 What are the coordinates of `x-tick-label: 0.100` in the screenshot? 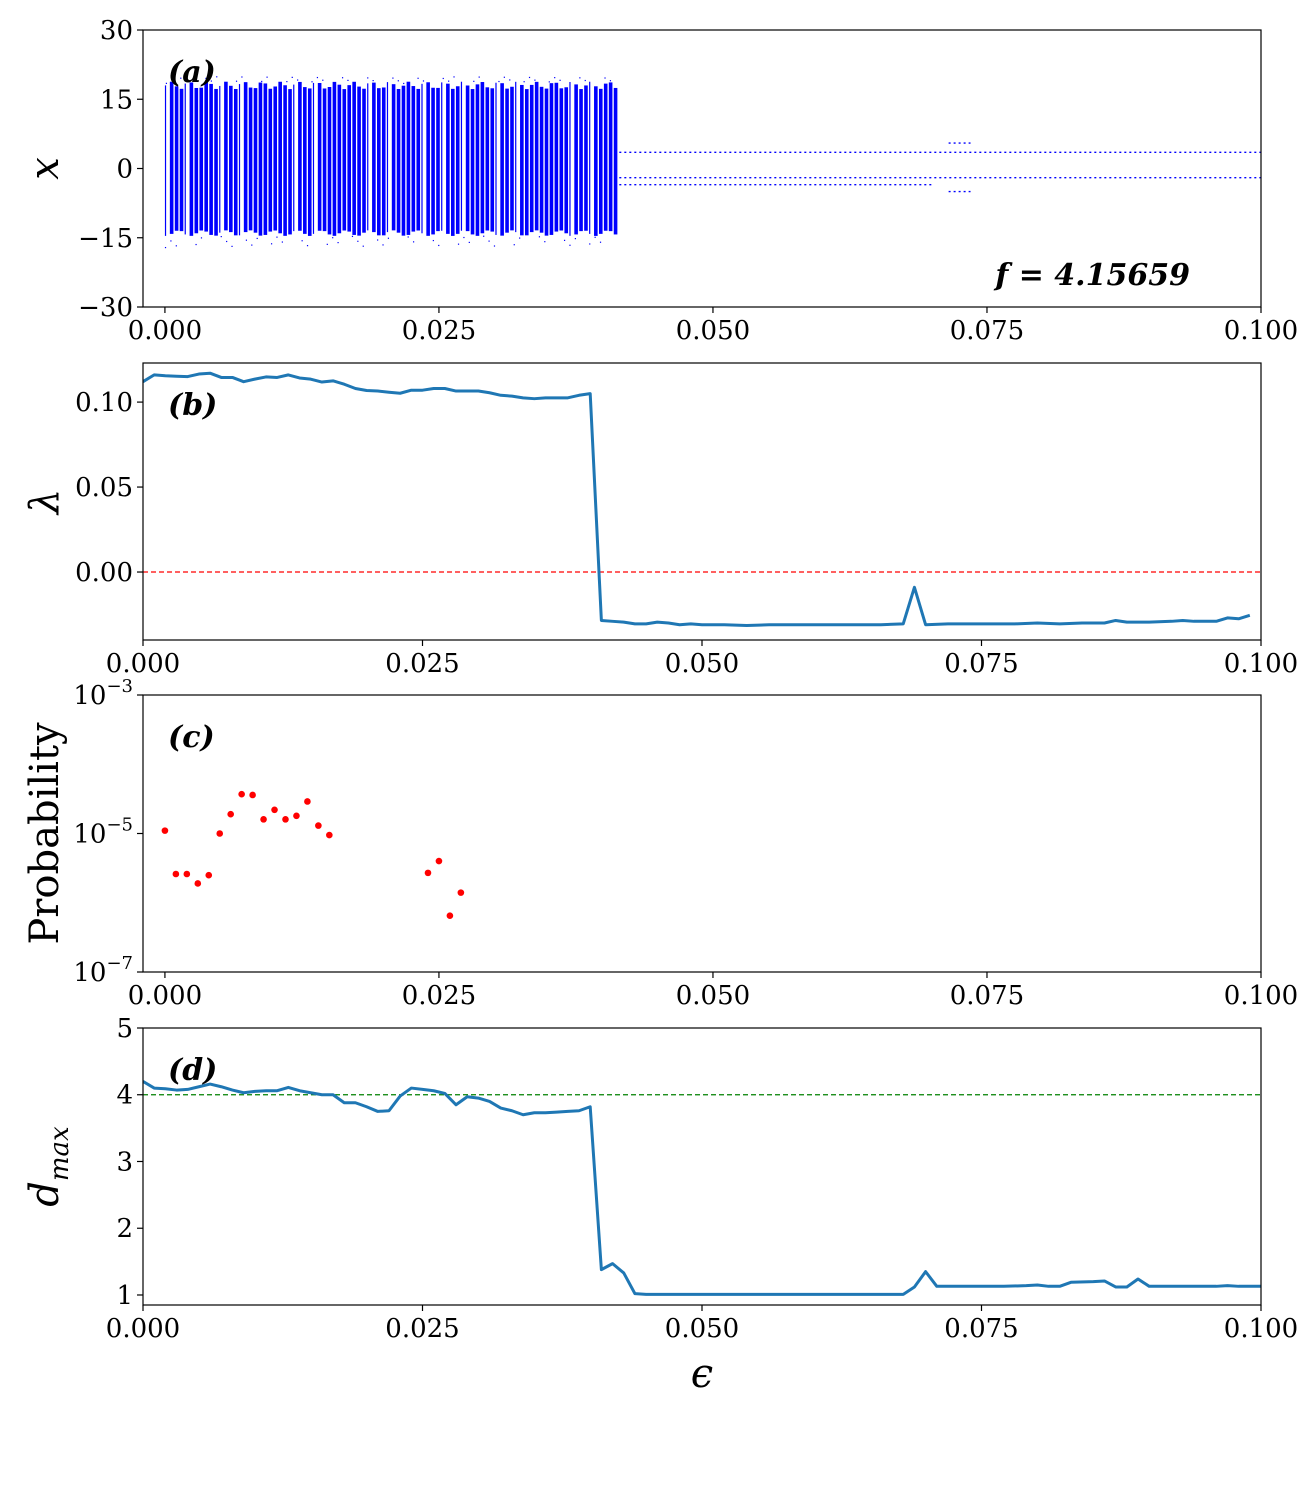 It's located at (1261, 331).